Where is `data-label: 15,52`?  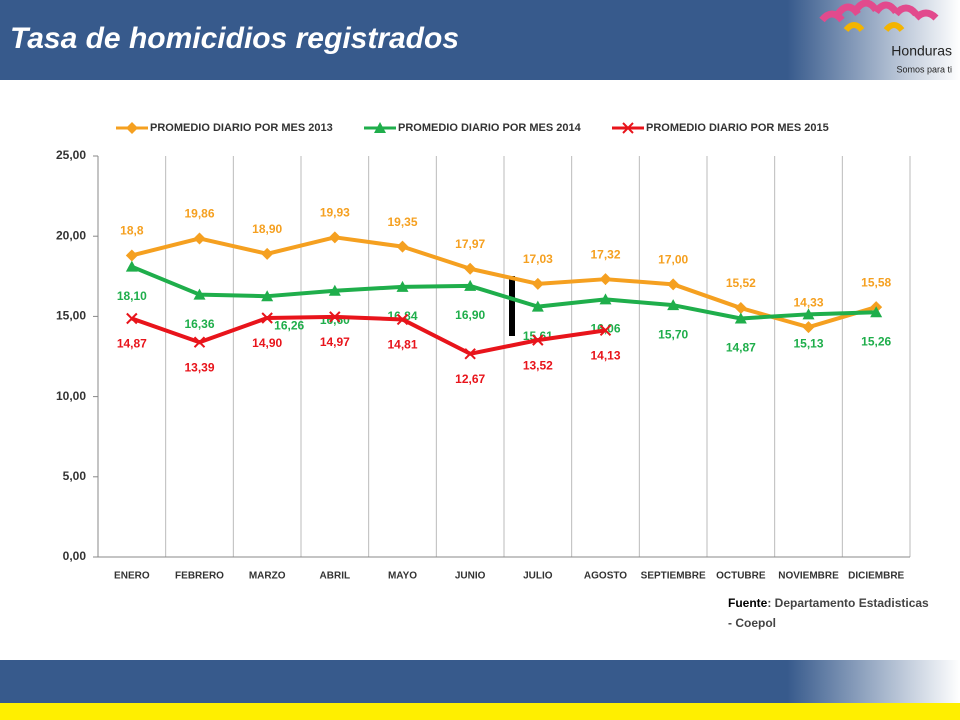 data-label: 15,52 is located at coordinates (741, 283).